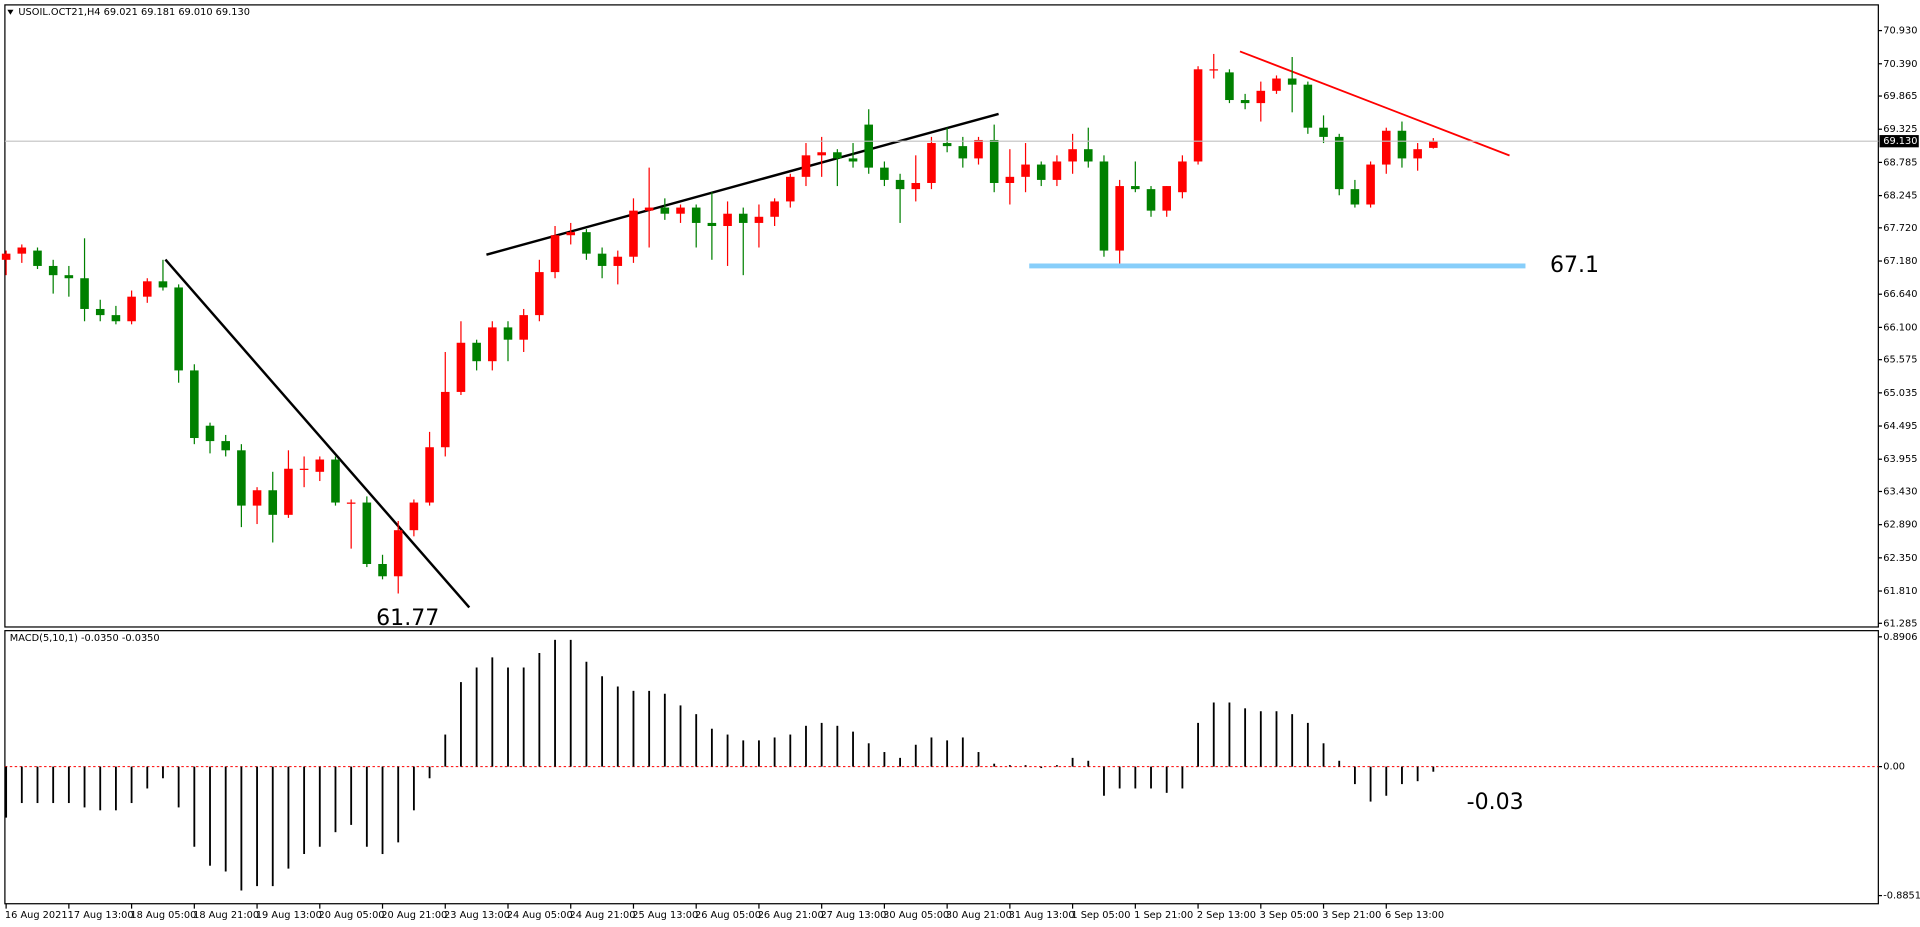  I want to click on y-tick-label: 63.430, so click(1900, 491).